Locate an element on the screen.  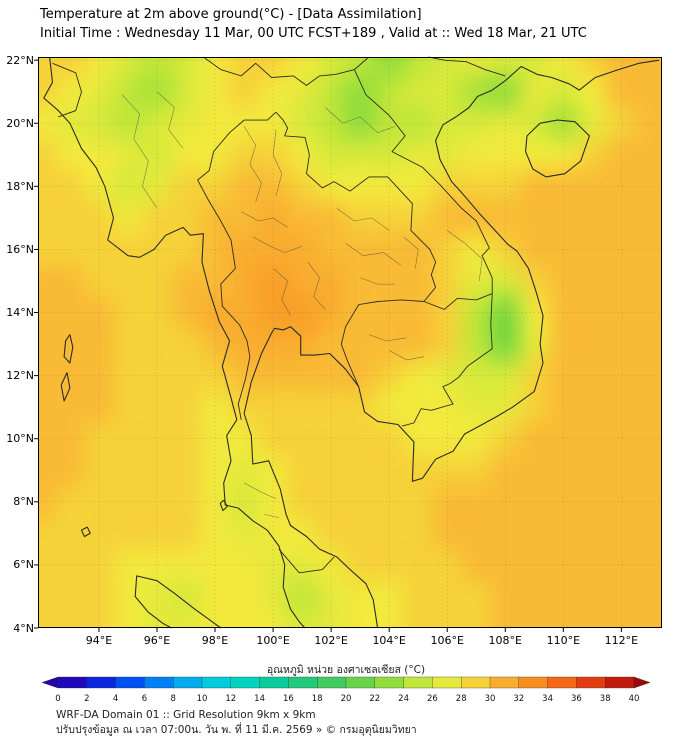
x-tick-label: 110°E is located at coordinates (563, 640).